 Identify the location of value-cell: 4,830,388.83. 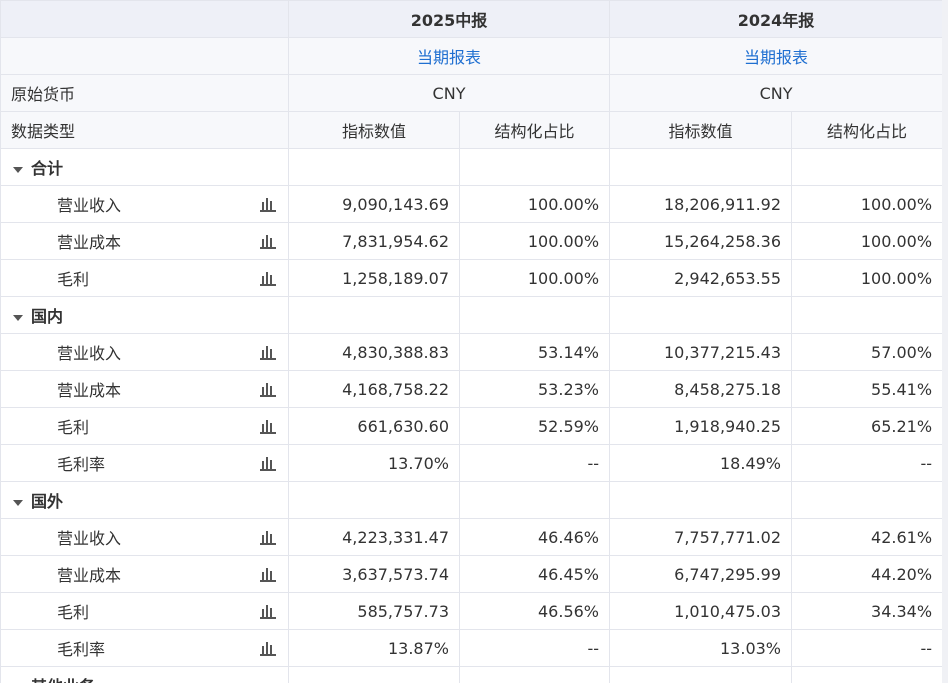
(374, 352).